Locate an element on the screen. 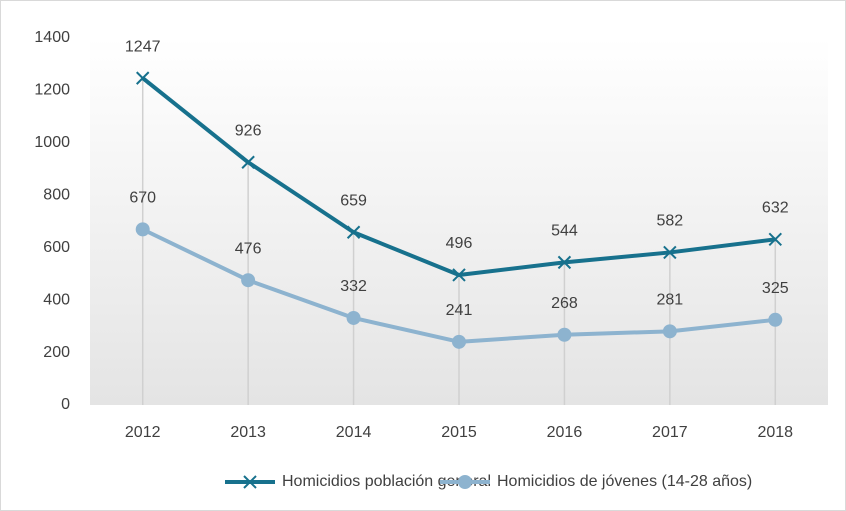  x-tick-label: 2013 is located at coordinates (248, 432).